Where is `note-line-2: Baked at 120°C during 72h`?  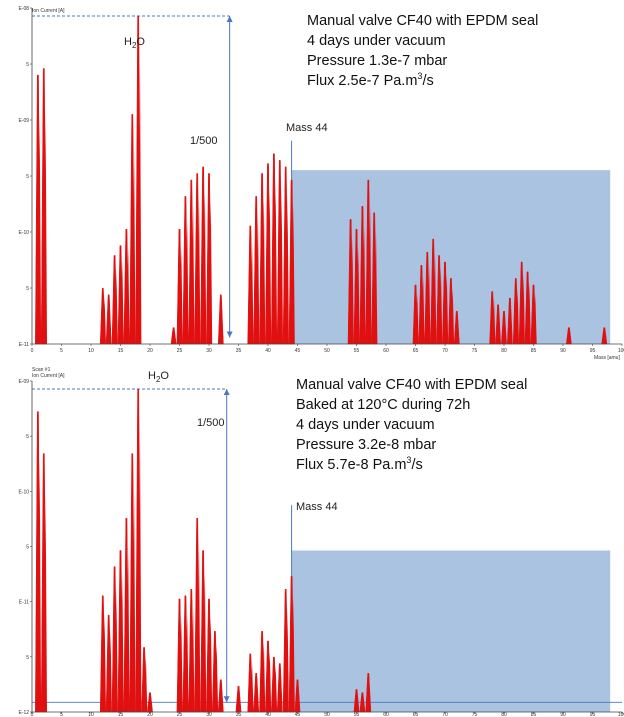 note-line-2: Baked at 120°C during 72h is located at coordinates (383, 405).